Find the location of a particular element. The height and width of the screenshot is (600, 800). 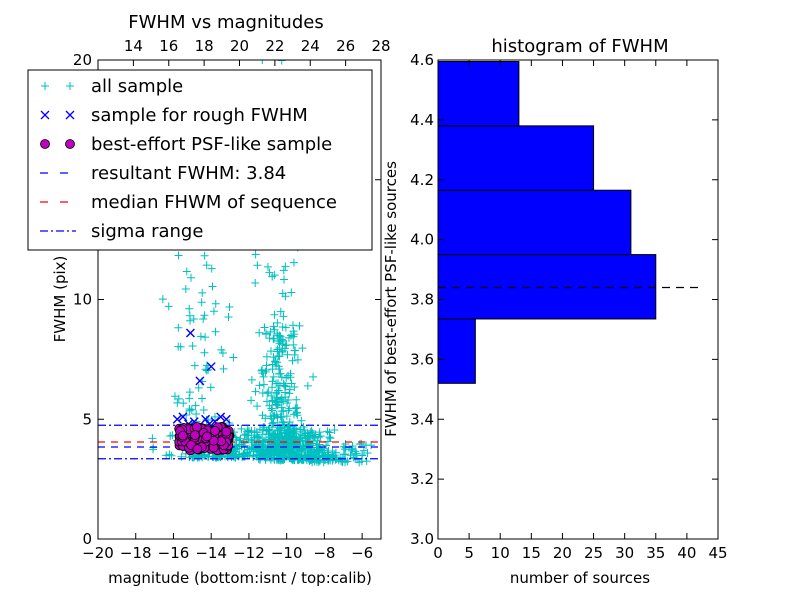

top-x-tick-label: 26 is located at coordinates (345, 46).